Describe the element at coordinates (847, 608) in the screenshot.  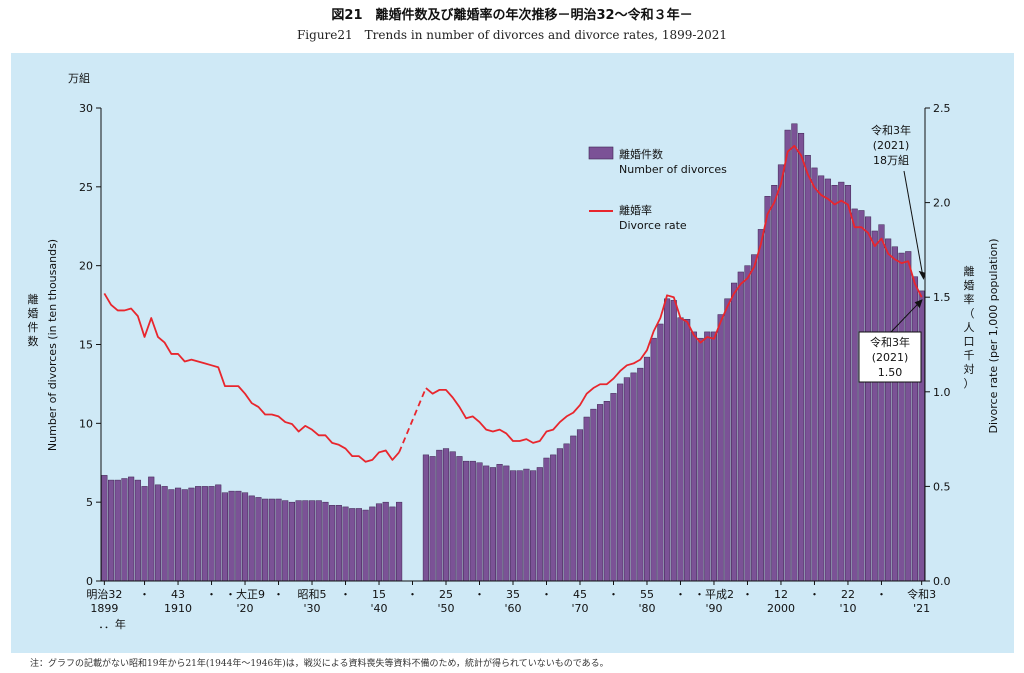
I see `x-tick-label-year: '10` at that location.